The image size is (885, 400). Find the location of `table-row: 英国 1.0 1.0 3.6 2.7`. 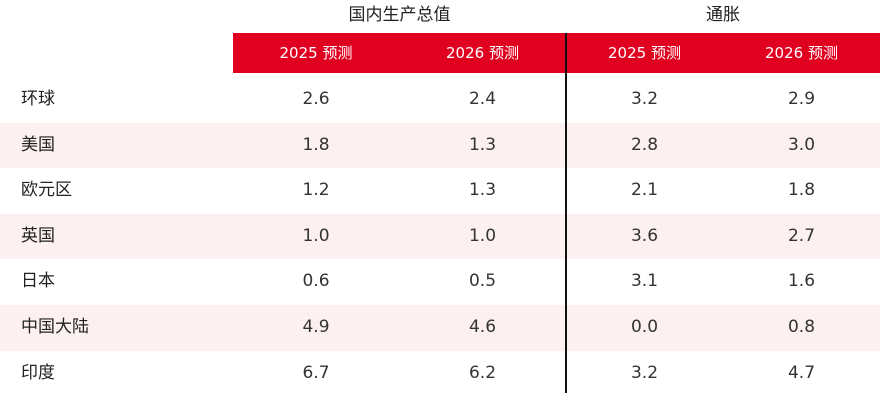

table-row: 英国 1.0 1.0 3.6 2.7 is located at coordinates (440, 236).